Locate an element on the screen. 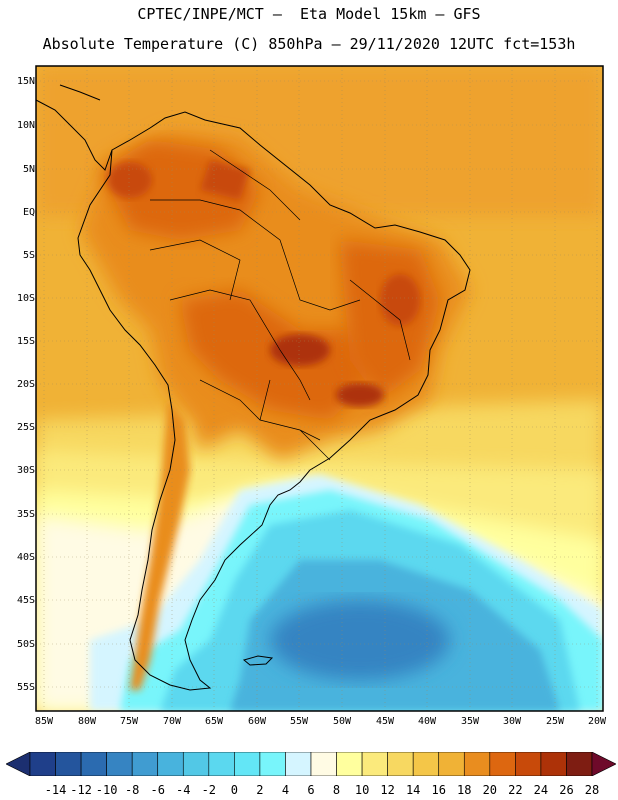  lon-label: 40W is located at coordinates (427, 721).